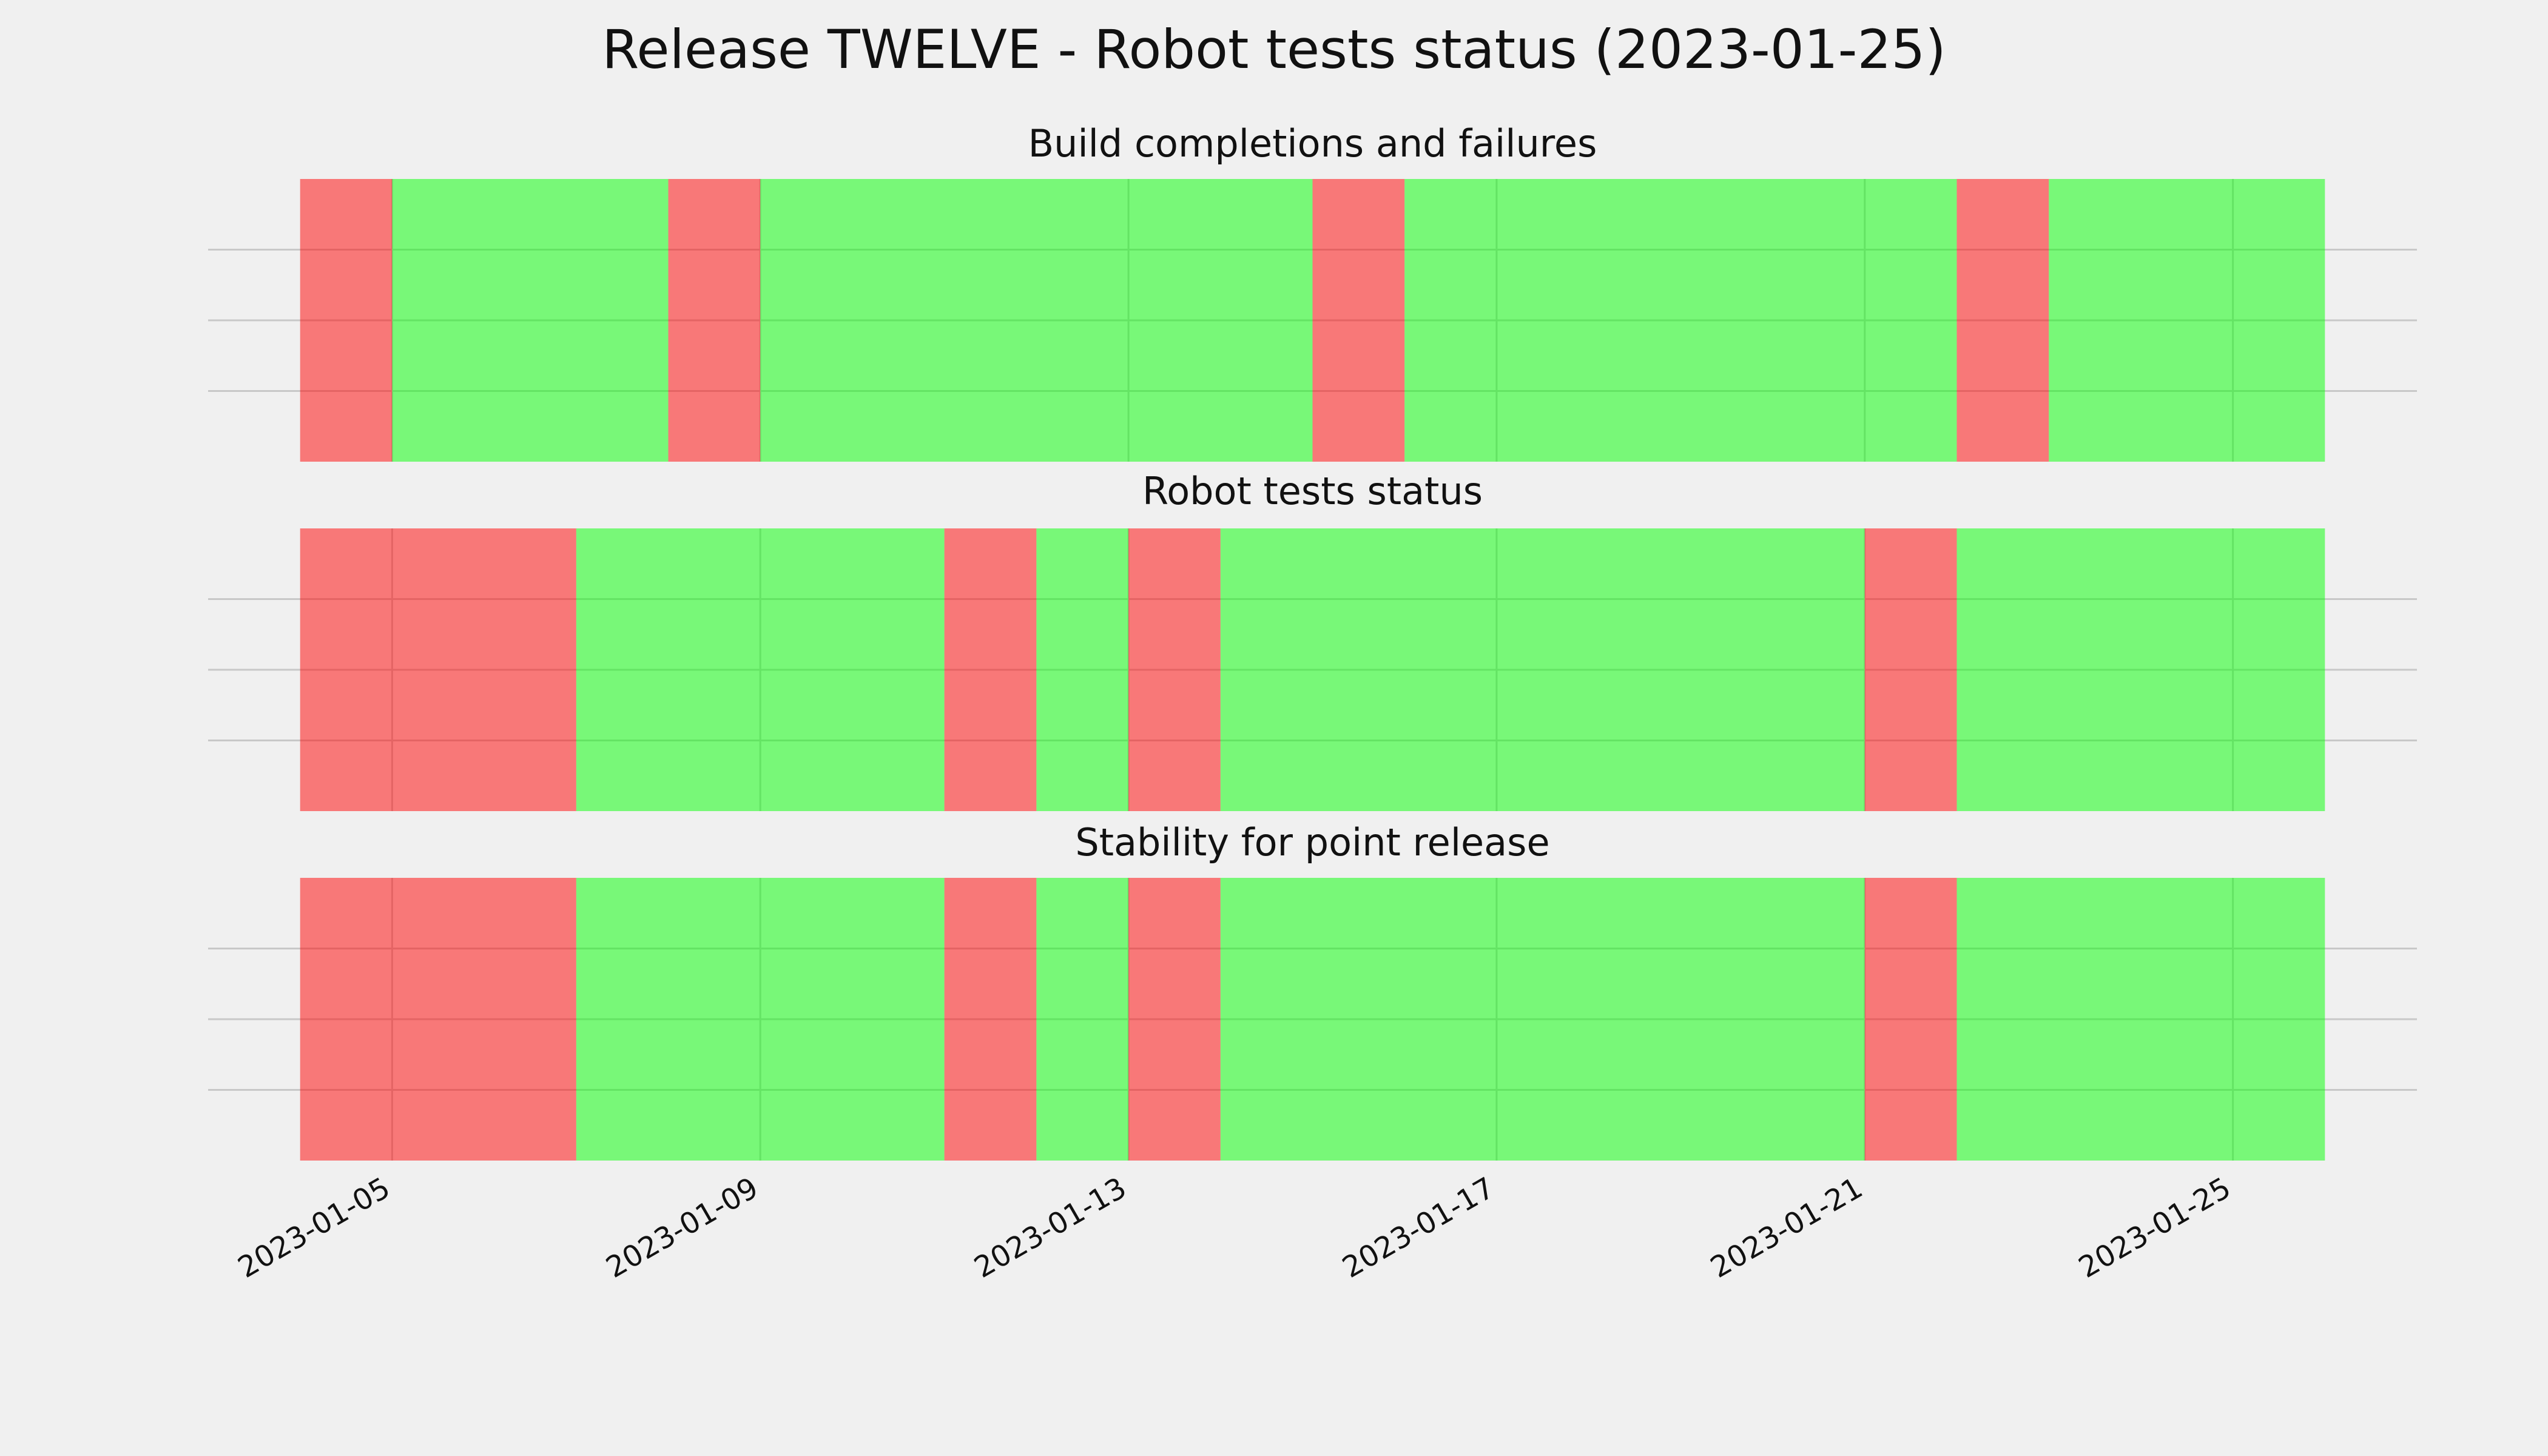 This screenshot has height=1456, width=2548. Describe the element at coordinates (1312, 842) in the screenshot. I see `panel-title: Stability for point release` at that location.